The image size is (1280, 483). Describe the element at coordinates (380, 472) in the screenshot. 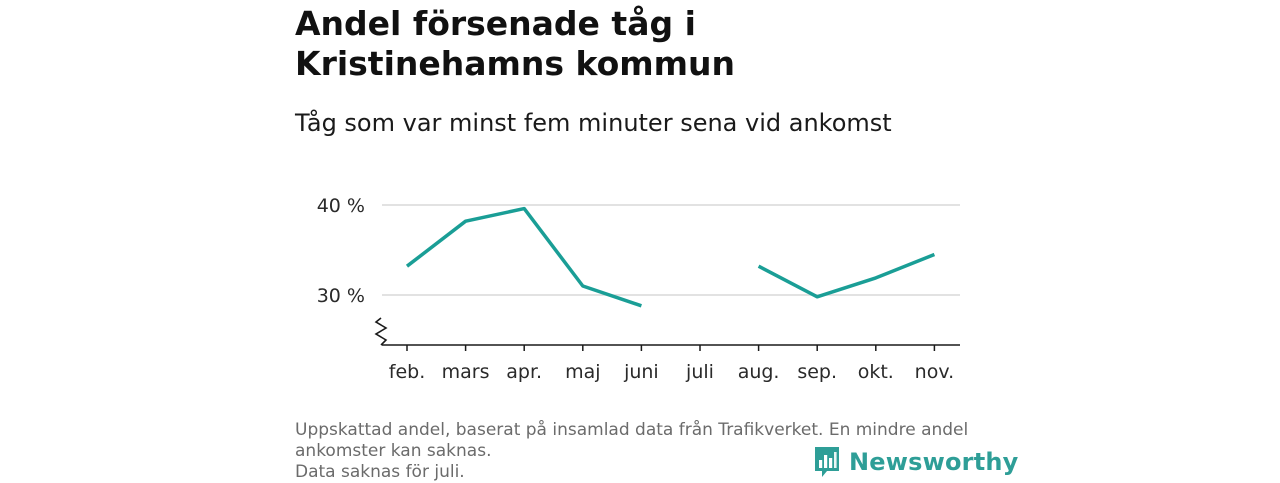

I see `footnote-line-3: Data saknas för juli.` at that location.